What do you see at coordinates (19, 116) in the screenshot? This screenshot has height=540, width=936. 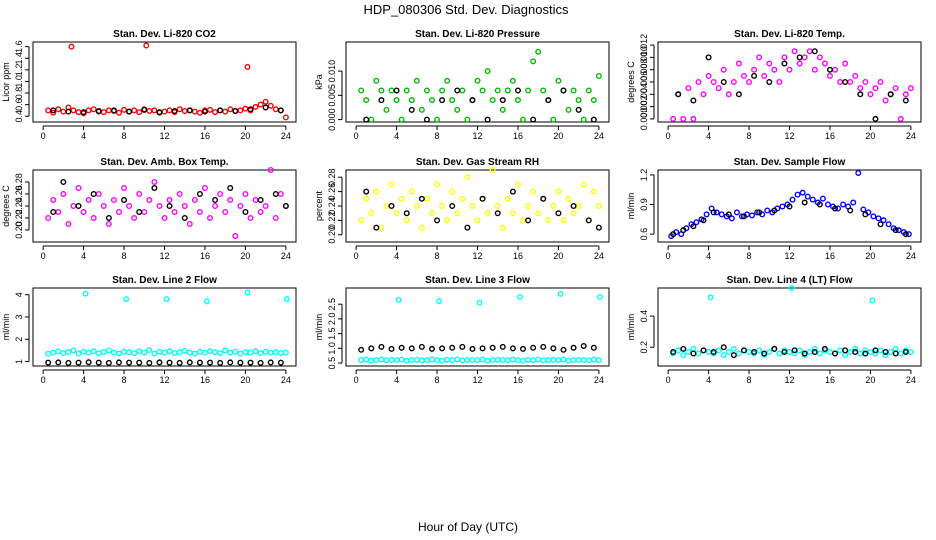 I see `y-tick-label: 0.4` at bounding box center [19, 116].